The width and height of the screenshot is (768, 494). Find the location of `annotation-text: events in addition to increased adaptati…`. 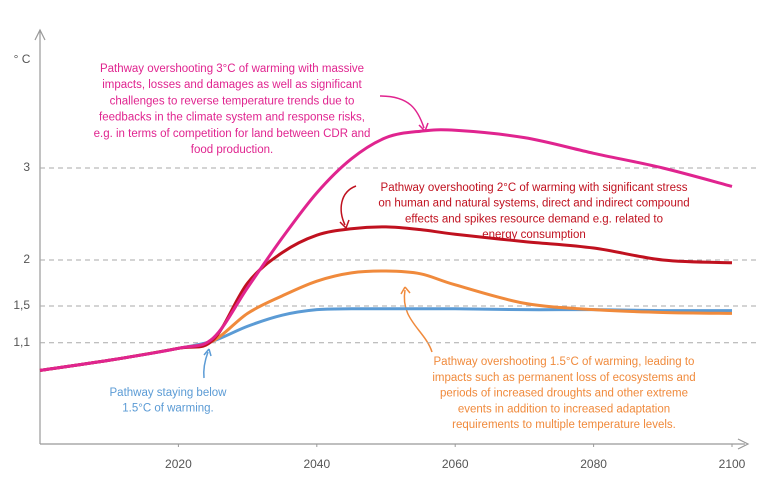

annotation-text: events in addition to increased adaptati… is located at coordinates (564, 409).